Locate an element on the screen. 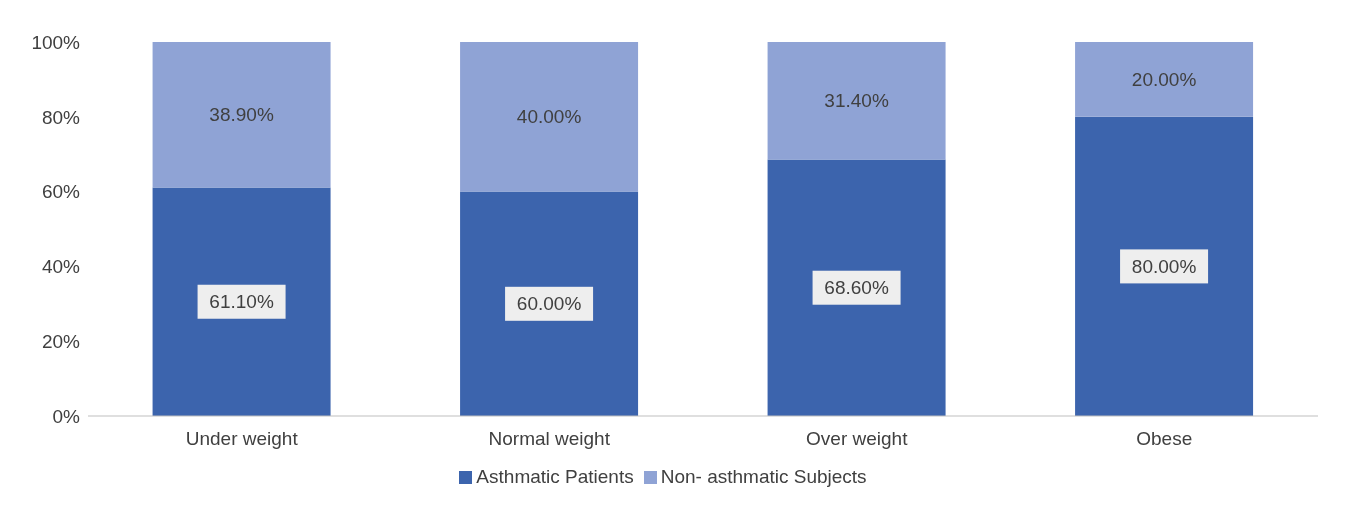 Image resolution: width=1346 pixels, height=506 pixels. y-tick-label: 60% is located at coordinates (61, 192).